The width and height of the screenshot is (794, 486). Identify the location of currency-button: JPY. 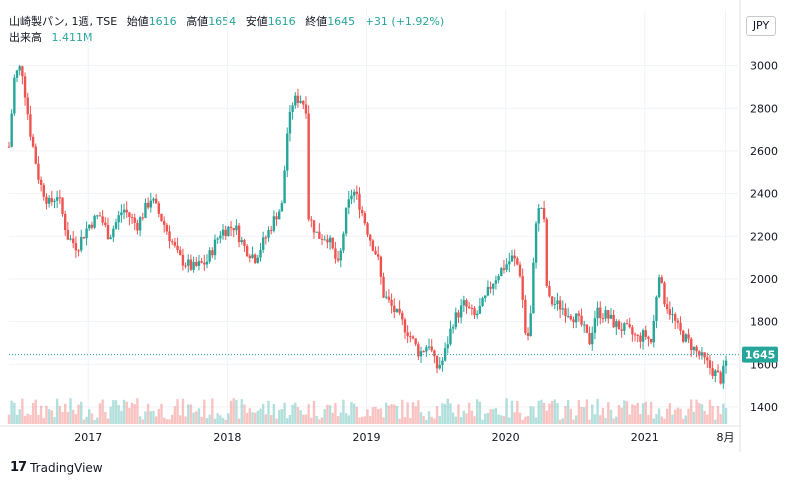
(761, 26).